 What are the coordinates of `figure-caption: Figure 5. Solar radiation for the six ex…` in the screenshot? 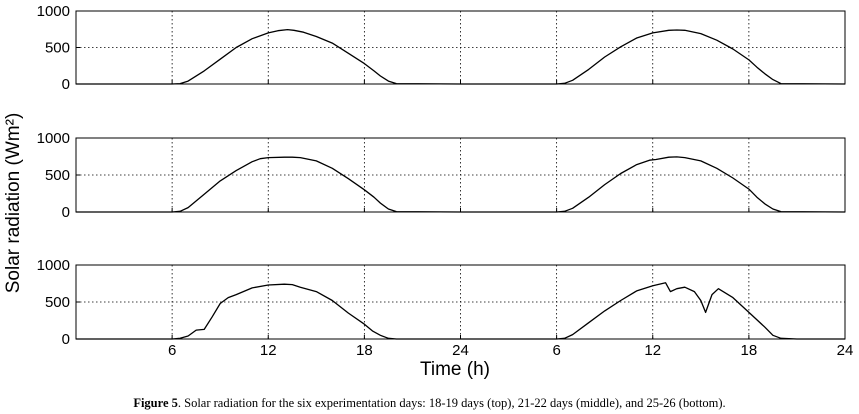 It's located at (429, 403).